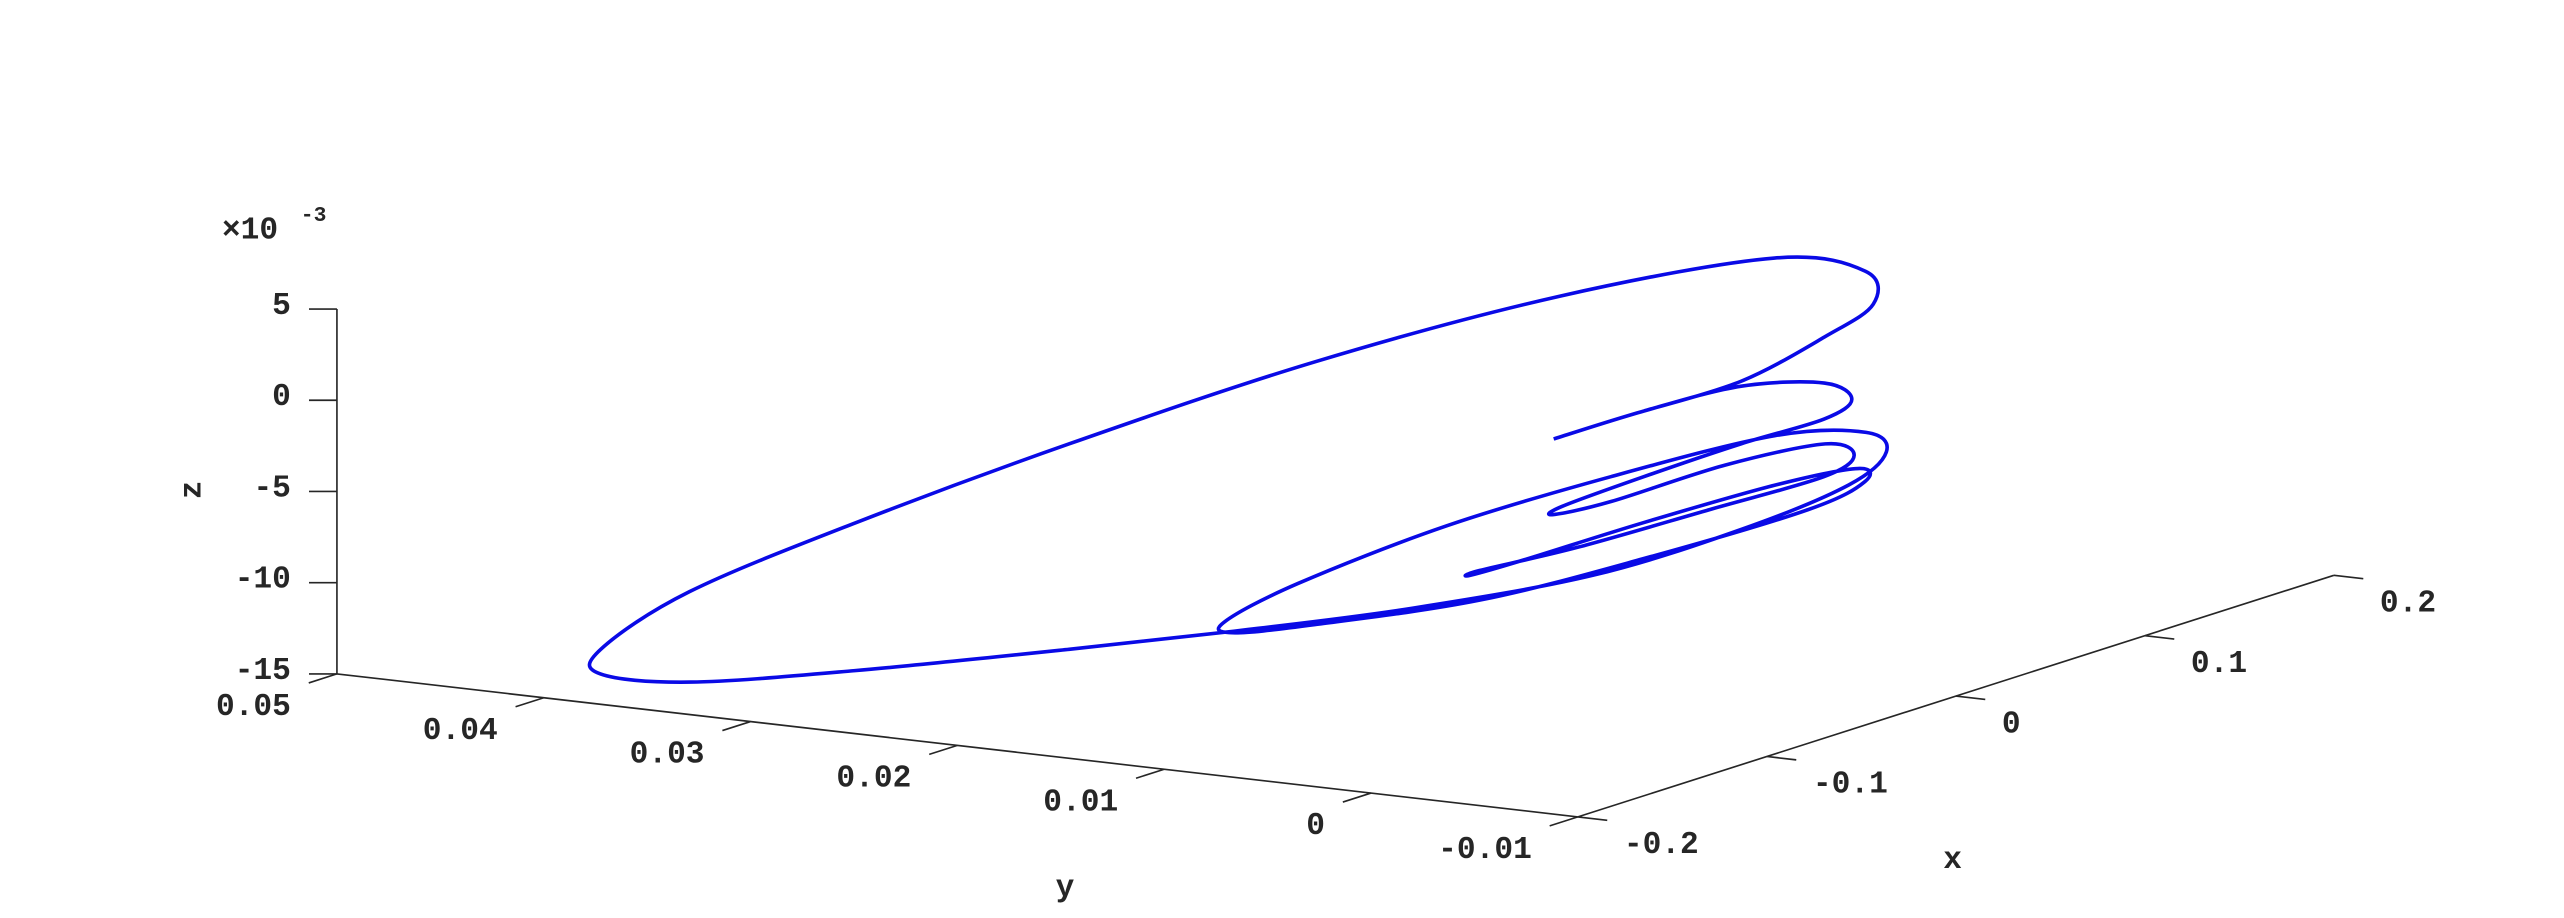 The width and height of the screenshot is (2564, 918). I want to click on y-axis-label: y, so click(1065, 888).